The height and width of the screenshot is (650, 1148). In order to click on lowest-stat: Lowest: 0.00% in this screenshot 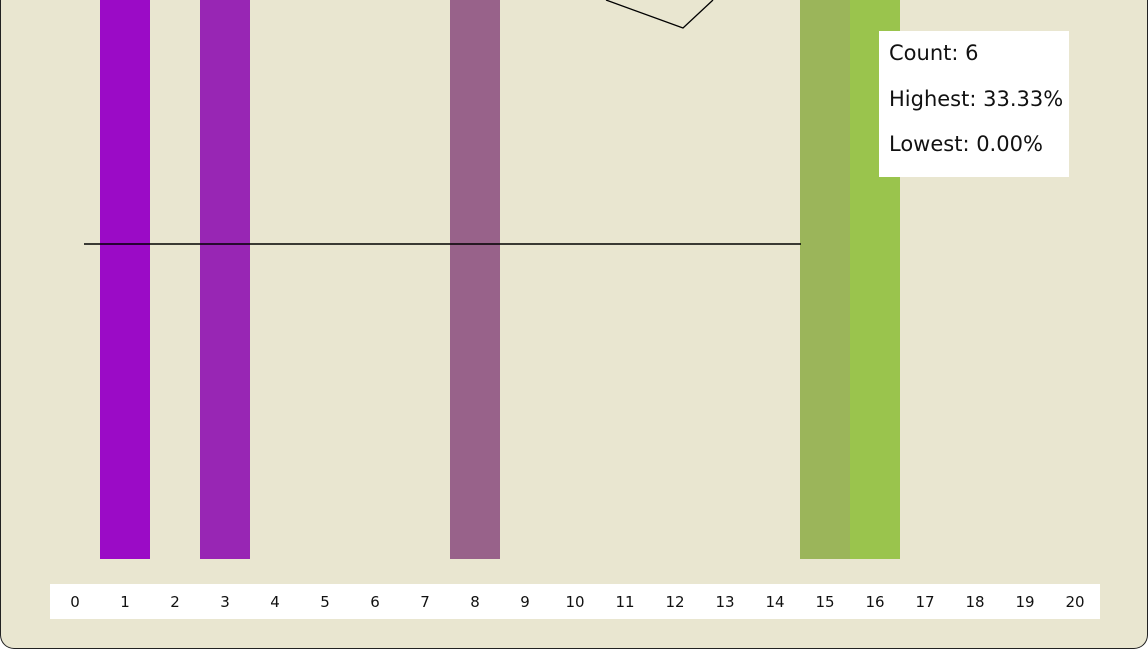, I will do `click(966, 144)`.